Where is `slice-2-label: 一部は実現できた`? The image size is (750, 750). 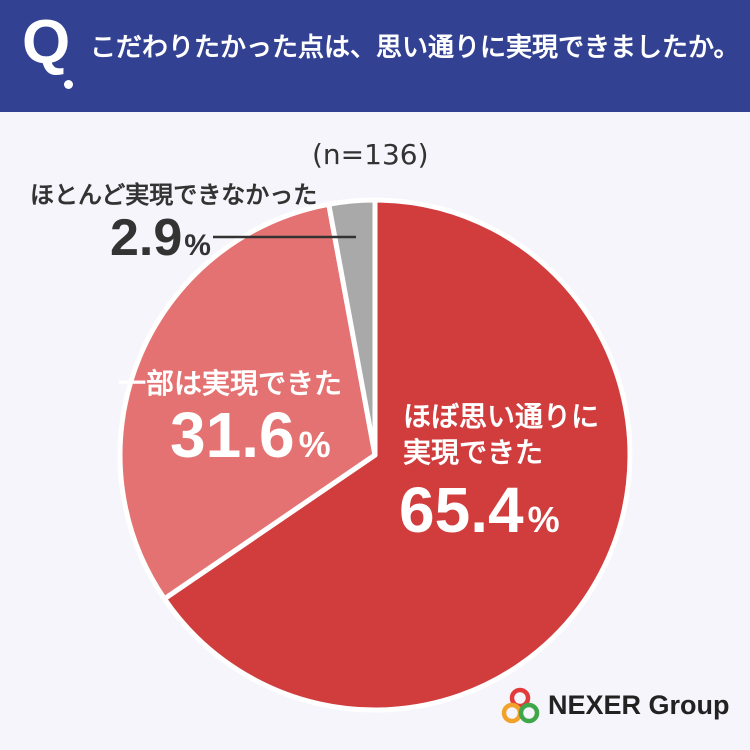
slice-2-label: 一部は実現できた is located at coordinates (230, 383).